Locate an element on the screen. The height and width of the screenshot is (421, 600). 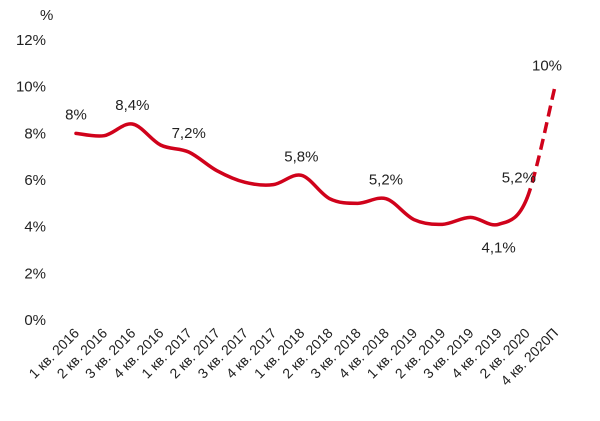
y-tick-label: 12% is located at coordinates (31, 40).